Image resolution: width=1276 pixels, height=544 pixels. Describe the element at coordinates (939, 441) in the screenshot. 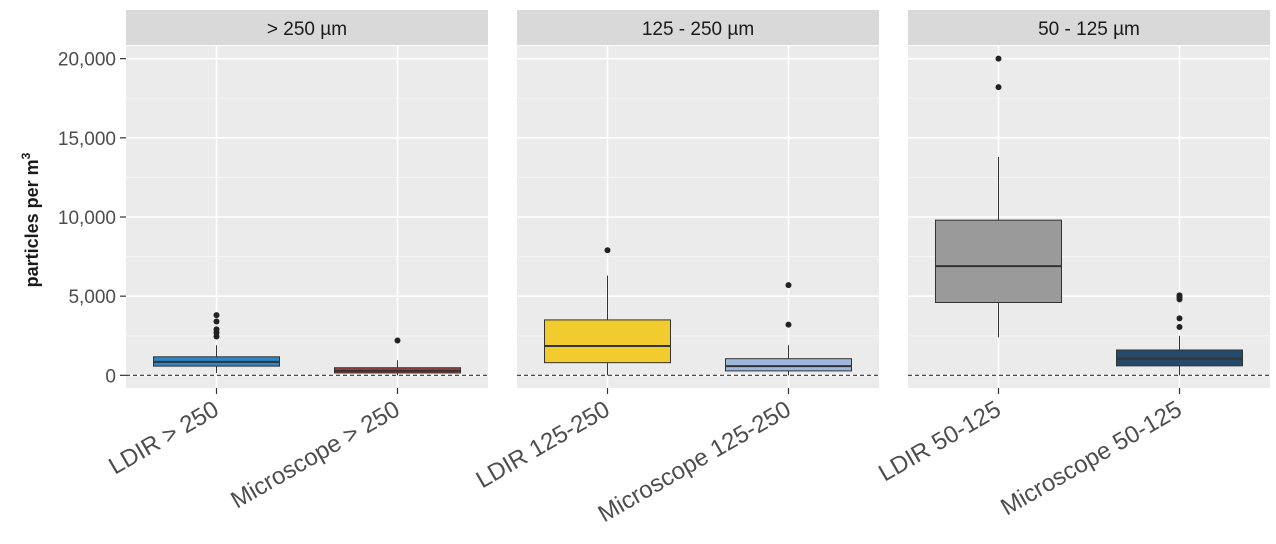

I see `x-tick-label: LDIR 50-125` at that location.